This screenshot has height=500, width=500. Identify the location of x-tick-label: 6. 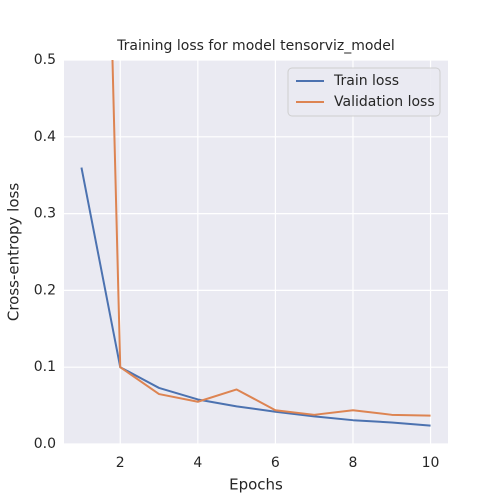
(275, 463).